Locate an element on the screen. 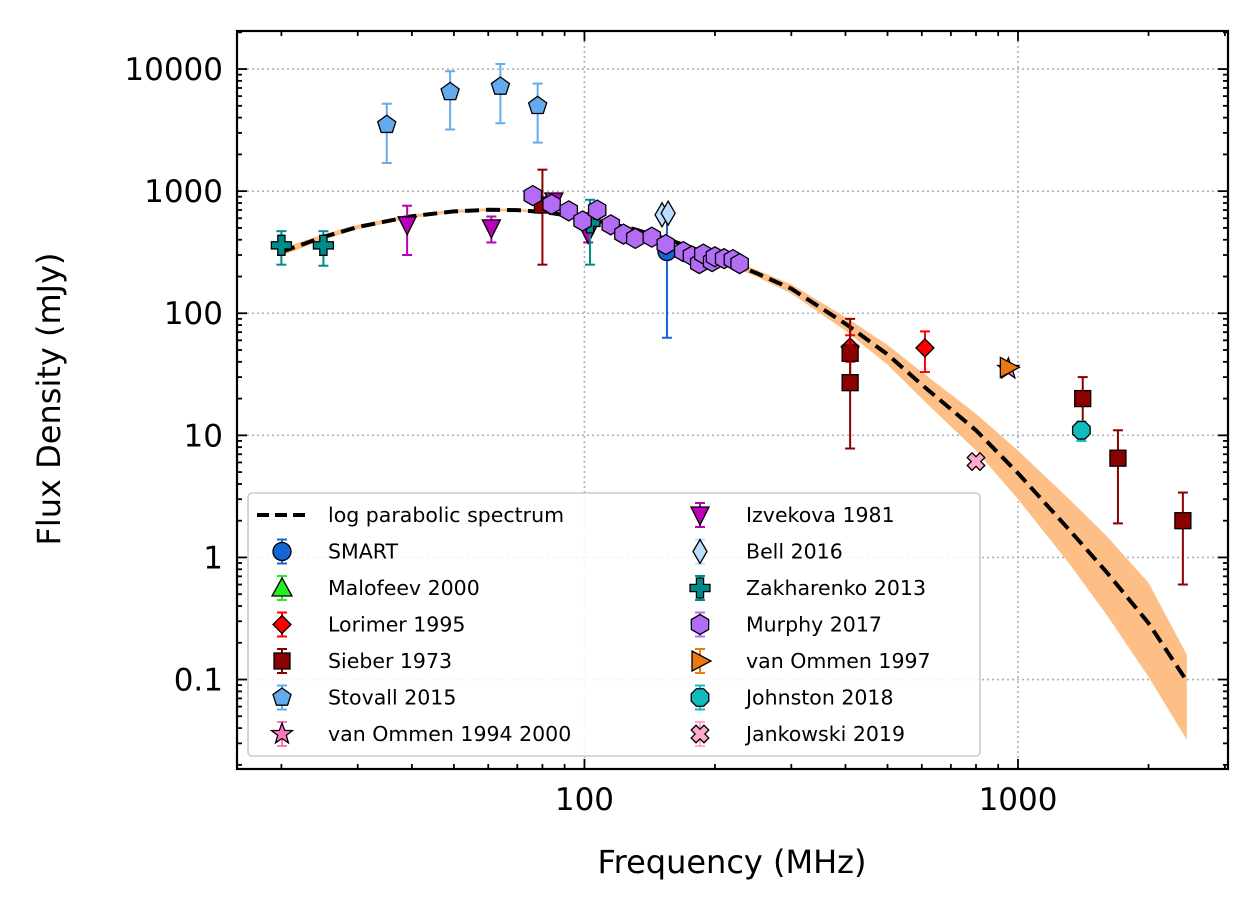 The height and width of the screenshot is (914, 1257). series-jankowski-2019 is located at coordinates (976, 461).